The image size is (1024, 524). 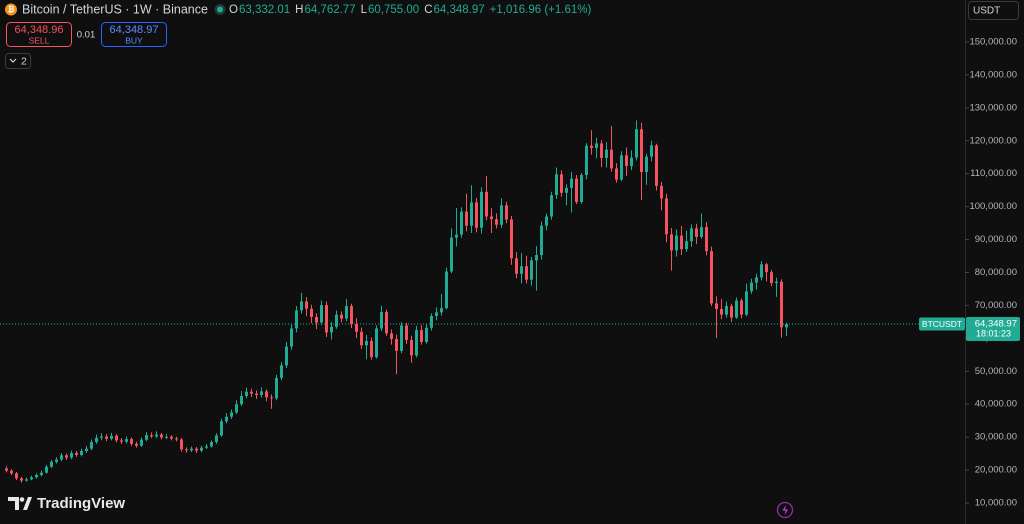 What do you see at coordinates (986, 11) in the screenshot?
I see `currency: USDT` at bounding box center [986, 11].